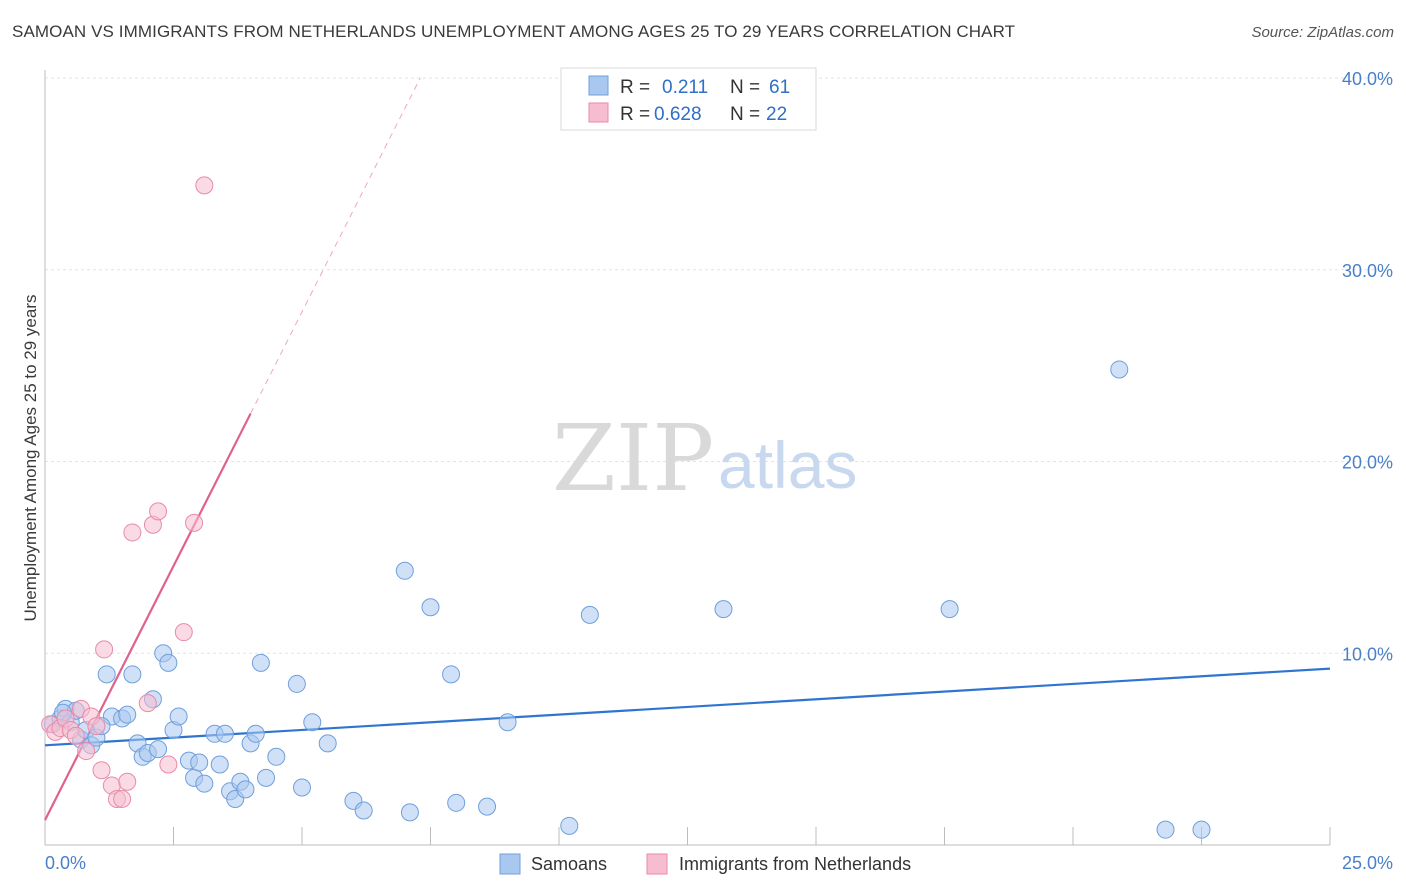 The height and width of the screenshot is (892, 1406). I want to click on legend-n-value-netherlands: 22, so click(776, 114).